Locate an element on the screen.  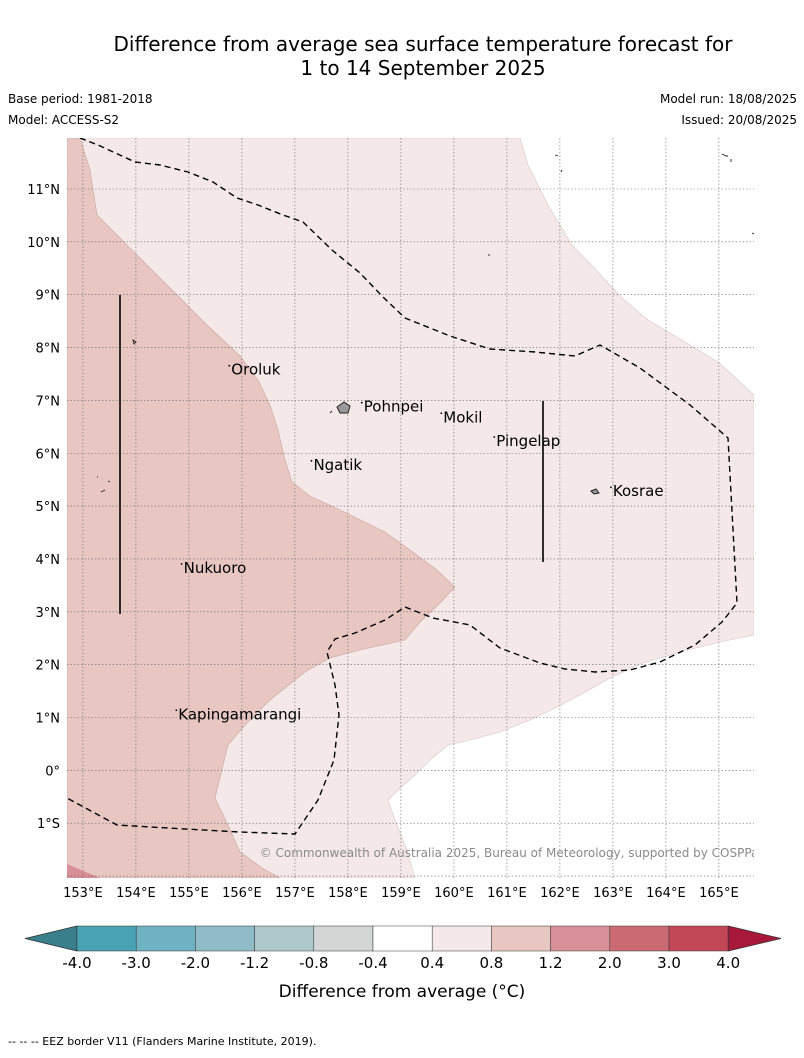
lon-label: 162°E is located at coordinates (560, 893).